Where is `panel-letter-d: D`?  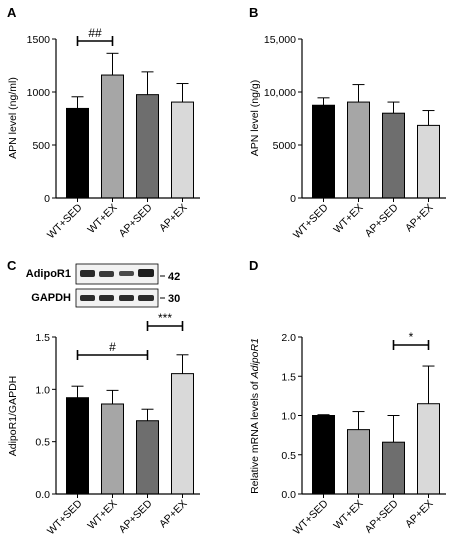
panel-letter-d: D is located at coordinates (253, 265).